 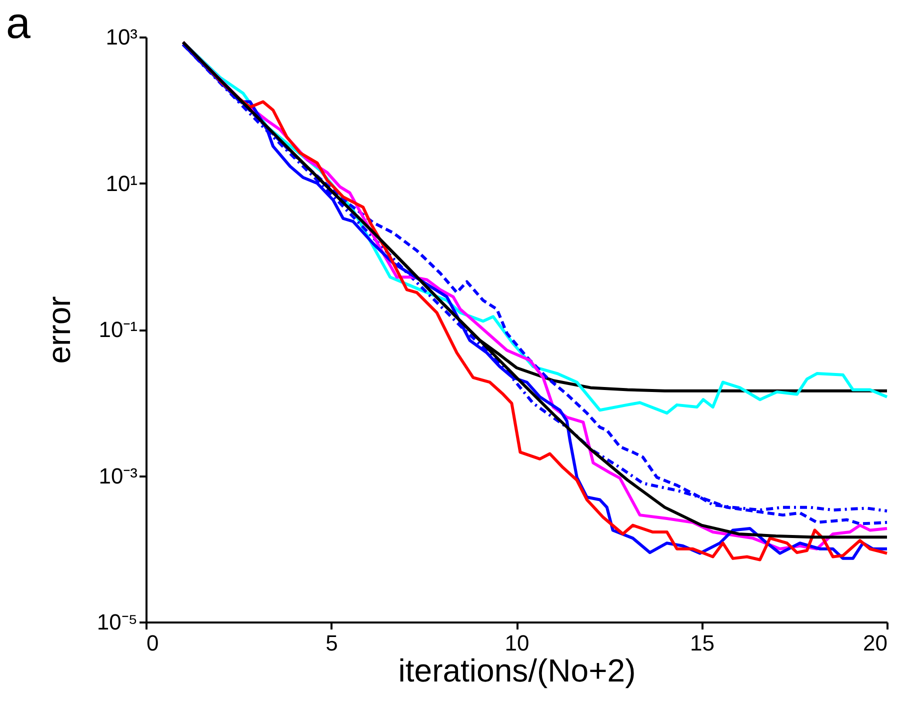 I want to click on x-tick-label: 10, so click(x=517, y=643).